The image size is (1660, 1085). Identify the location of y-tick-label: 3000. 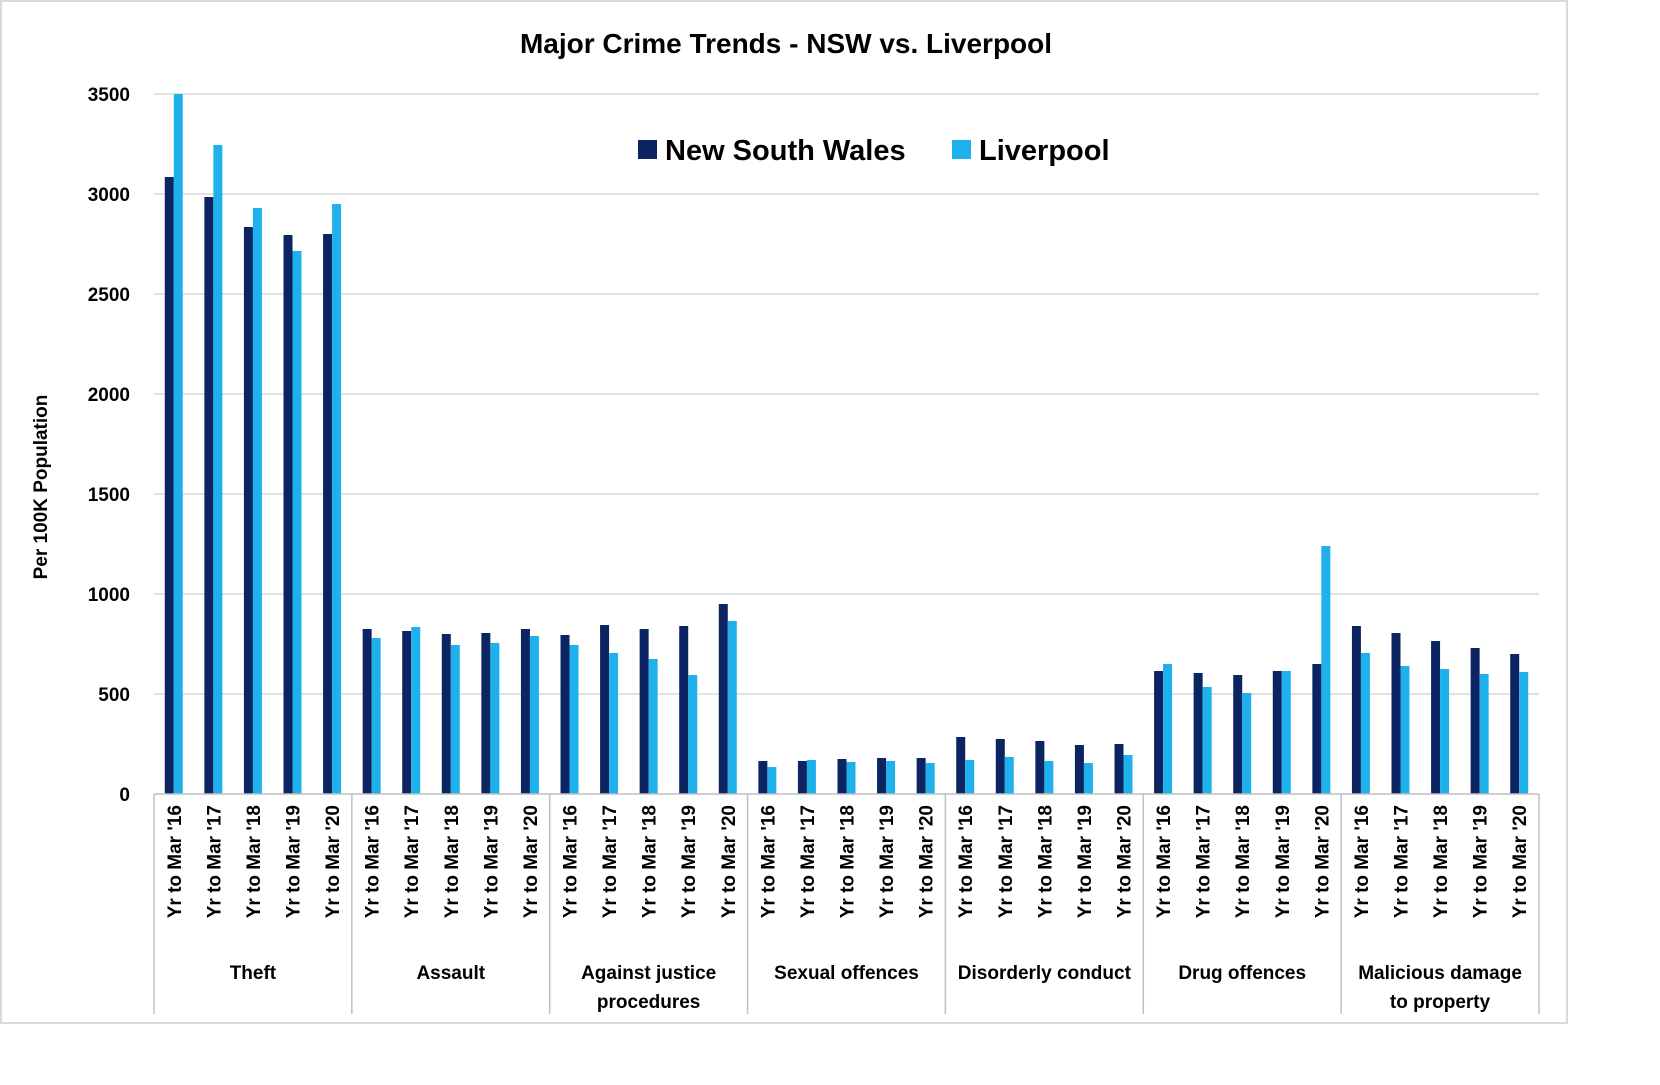
(109, 195).